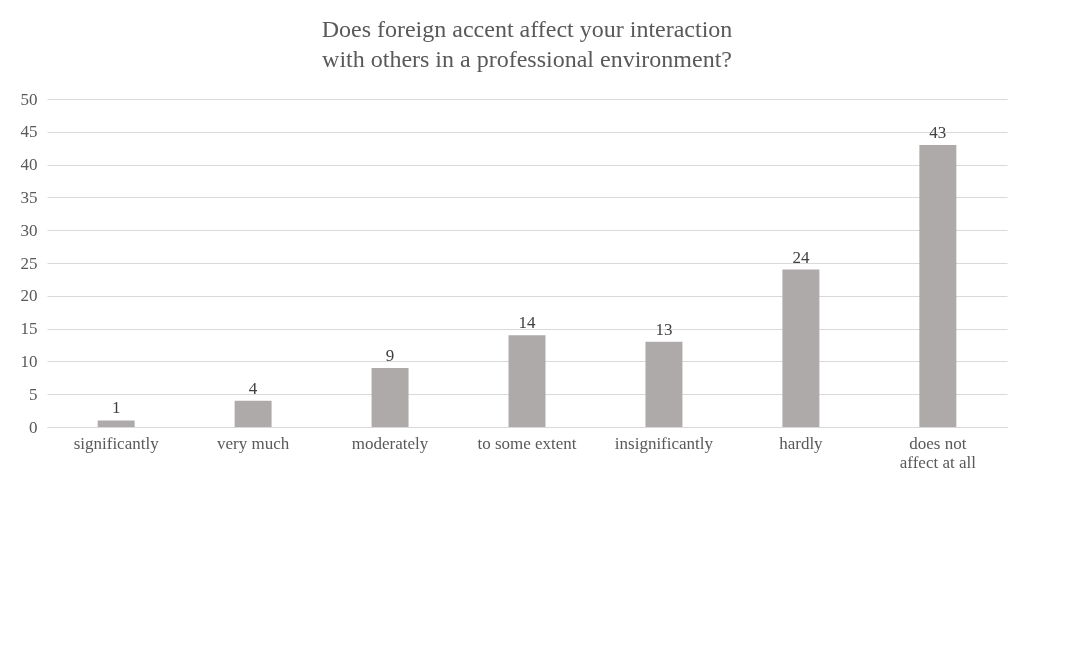 The width and height of the screenshot is (1078, 650). What do you see at coordinates (527, 323) in the screenshot?
I see `data-label: 14` at bounding box center [527, 323].